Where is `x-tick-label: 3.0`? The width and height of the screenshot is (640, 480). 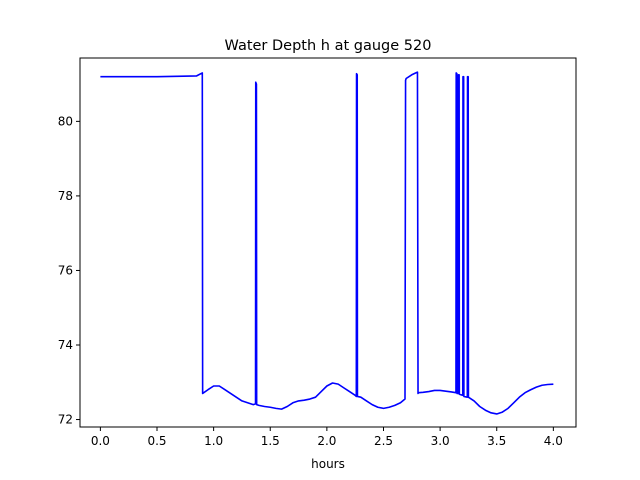
x-tick-label: 3.0 is located at coordinates (440, 441).